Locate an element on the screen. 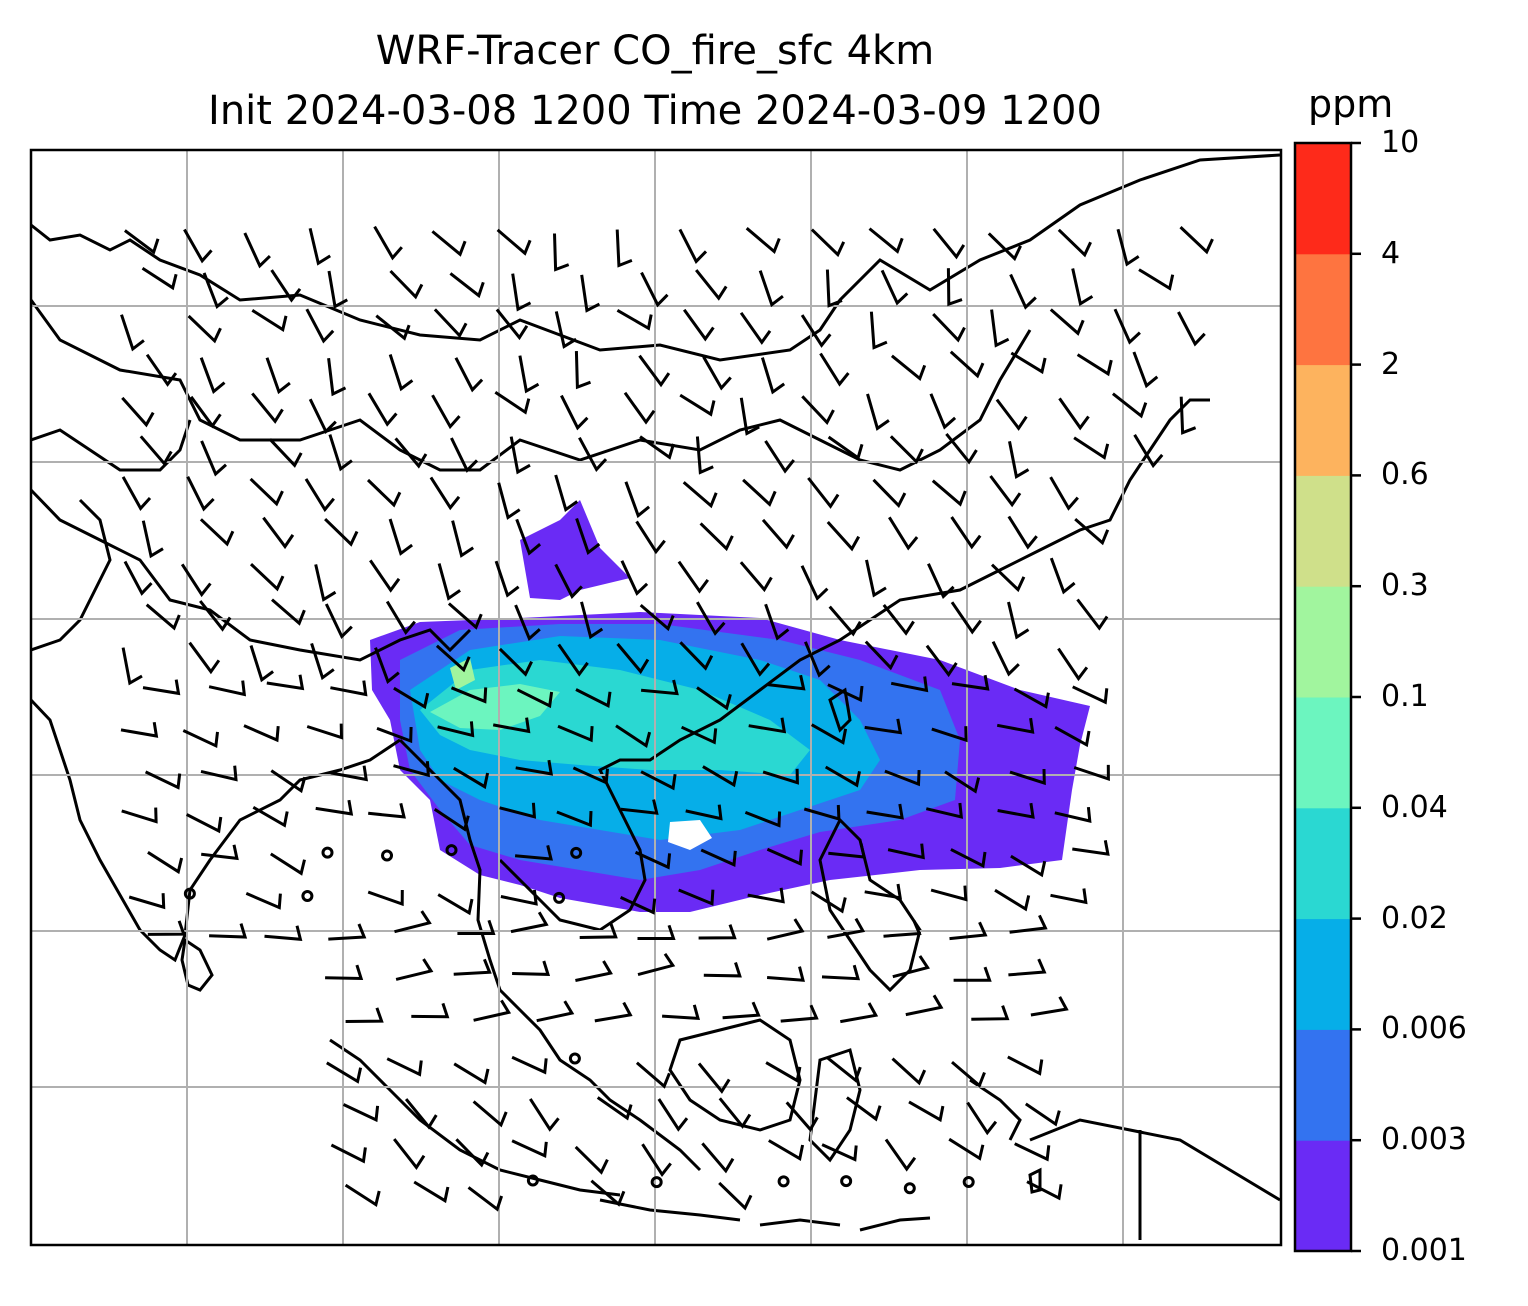 The height and width of the screenshot is (1306, 1528). colorbar-tick-label: 0.6 is located at coordinates (1405, 475).